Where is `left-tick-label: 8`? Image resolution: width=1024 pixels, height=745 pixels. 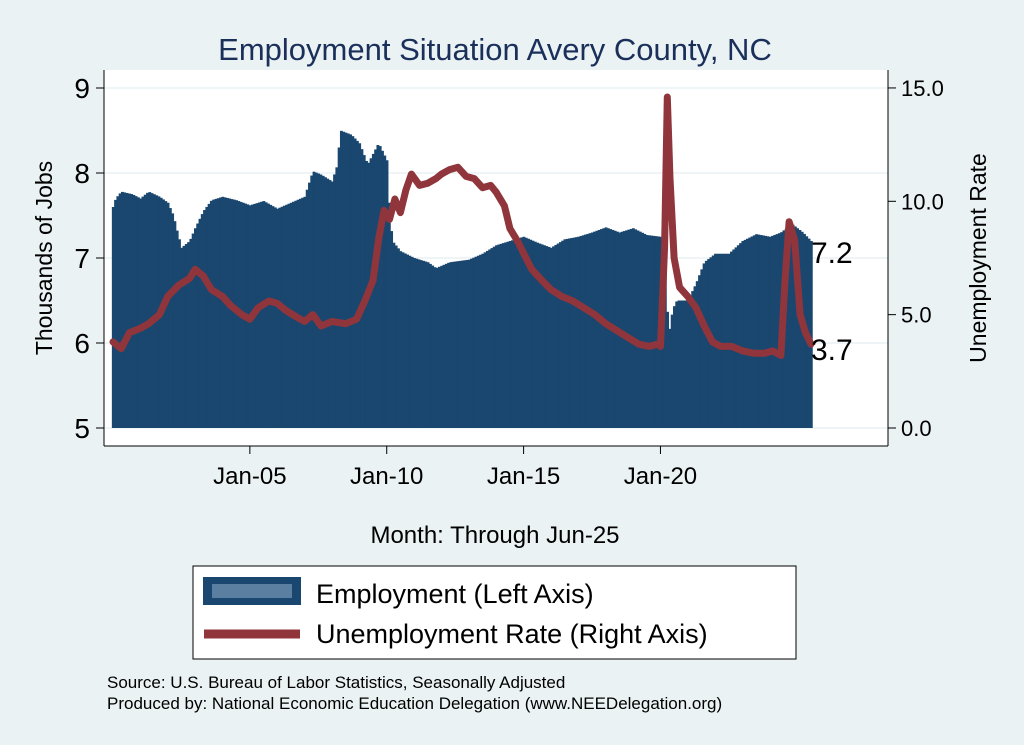
left-tick-label: 8 is located at coordinates (82, 173).